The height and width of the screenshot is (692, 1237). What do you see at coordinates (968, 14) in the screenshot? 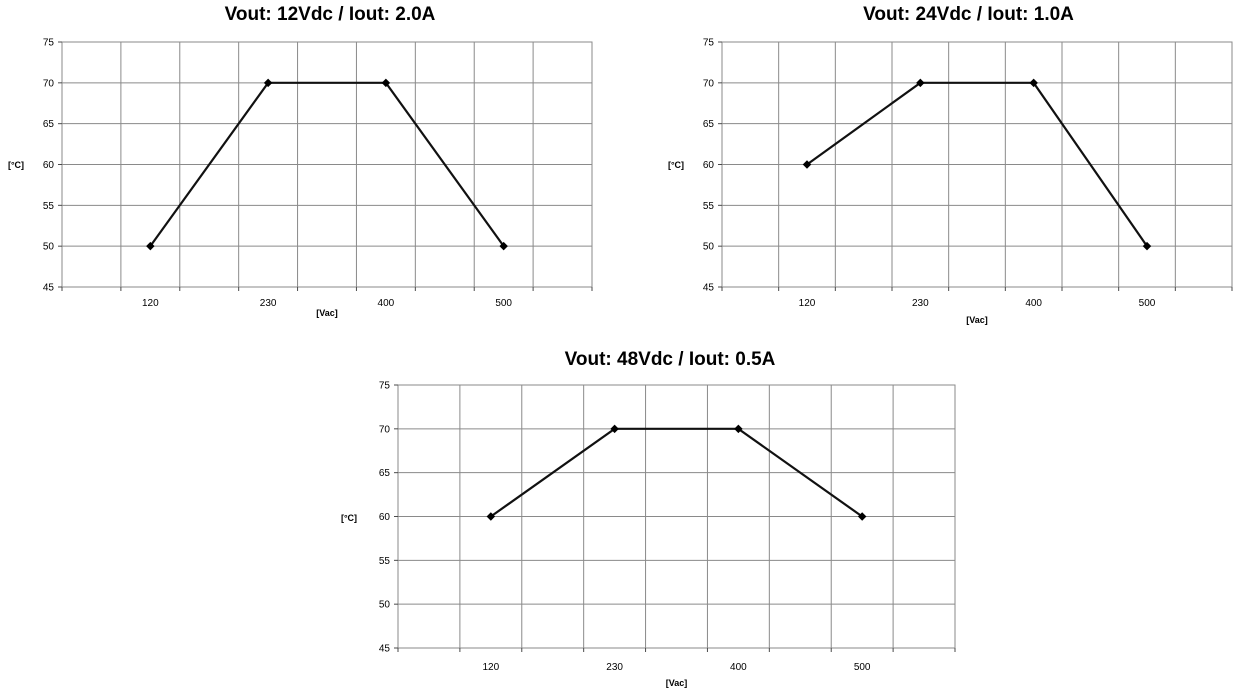
I see `chart-title: Vout: 24Vdc / Iout: 1.0A` at bounding box center [968, 14].